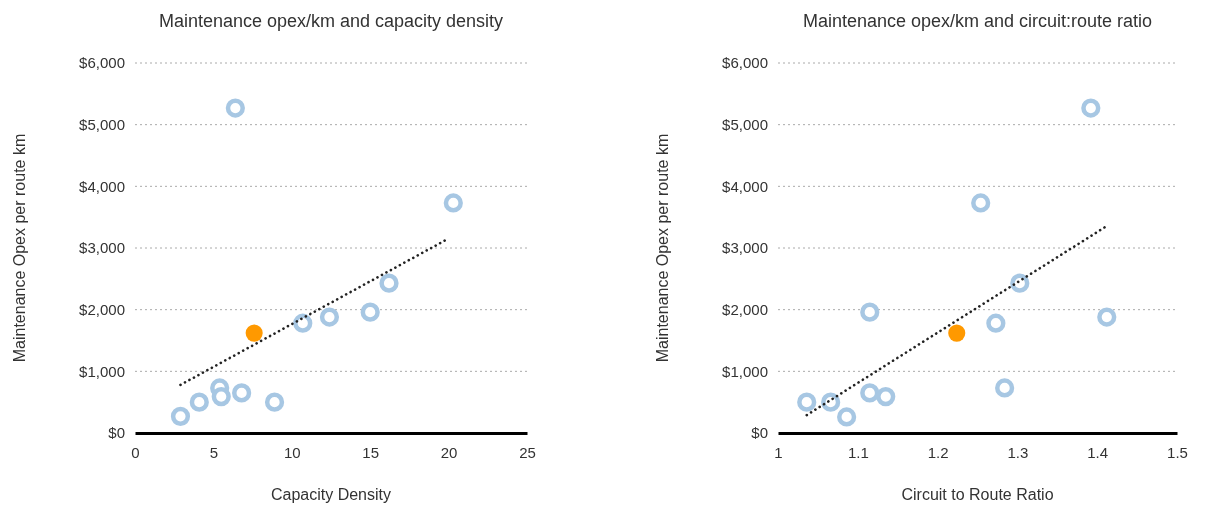 The height and width of the screenshot is (517, 1223). Describe the element at coordinates (1098, 452) in the screenshot. I see `x-tick-label: 1.4` at that location.